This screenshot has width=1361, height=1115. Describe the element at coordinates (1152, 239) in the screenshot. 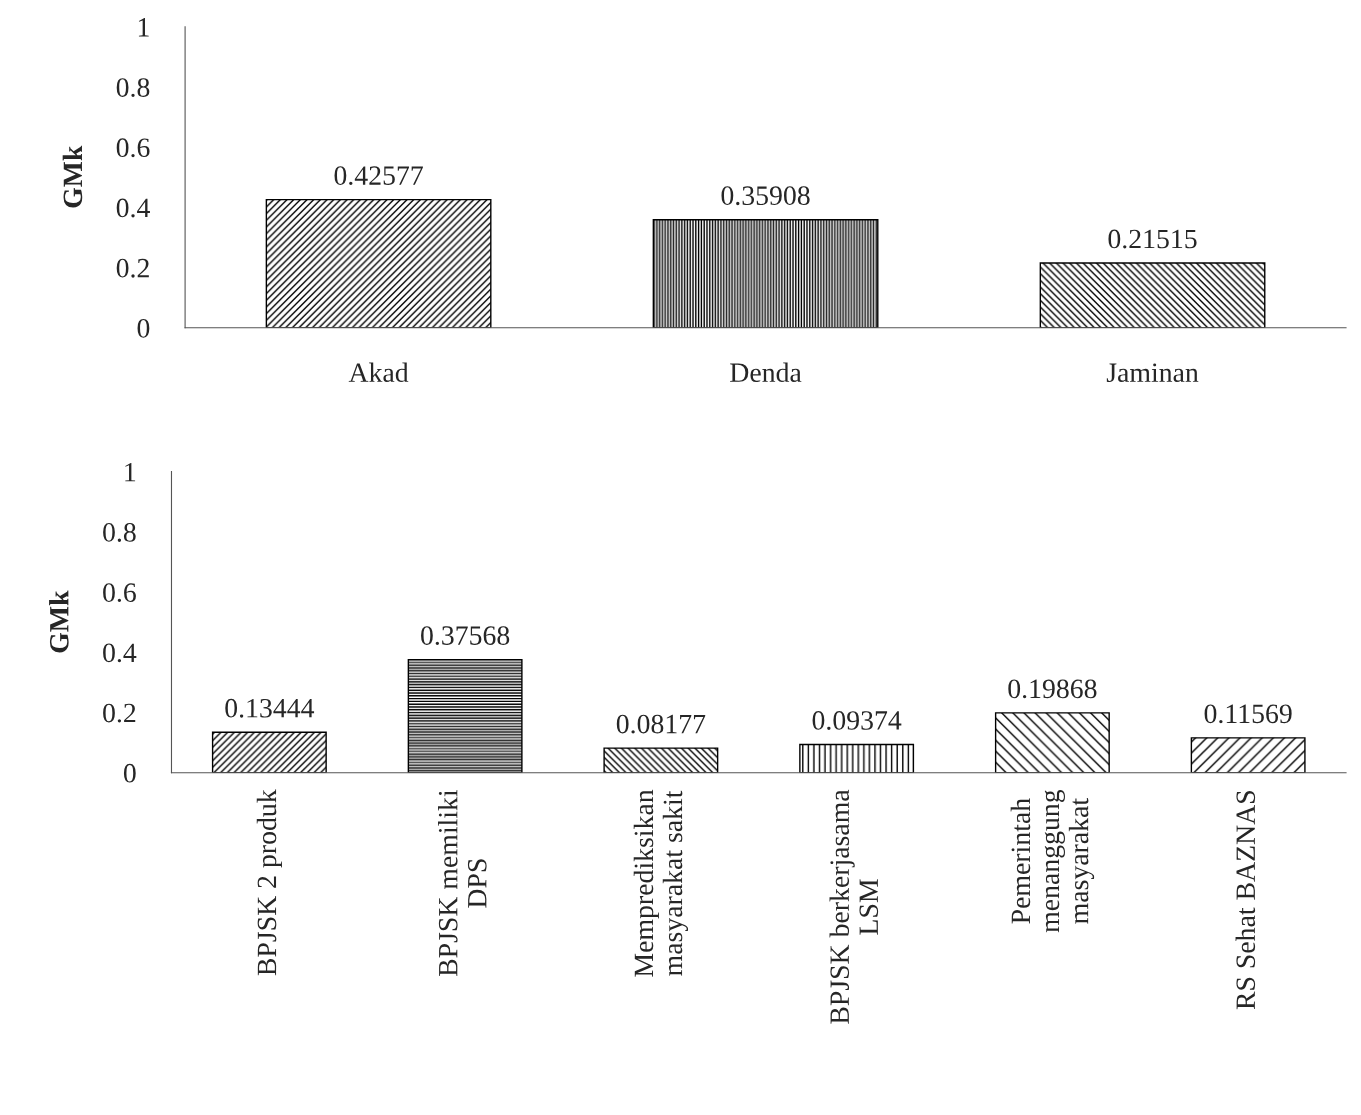

I see `data-label: 0.21515` at that location.